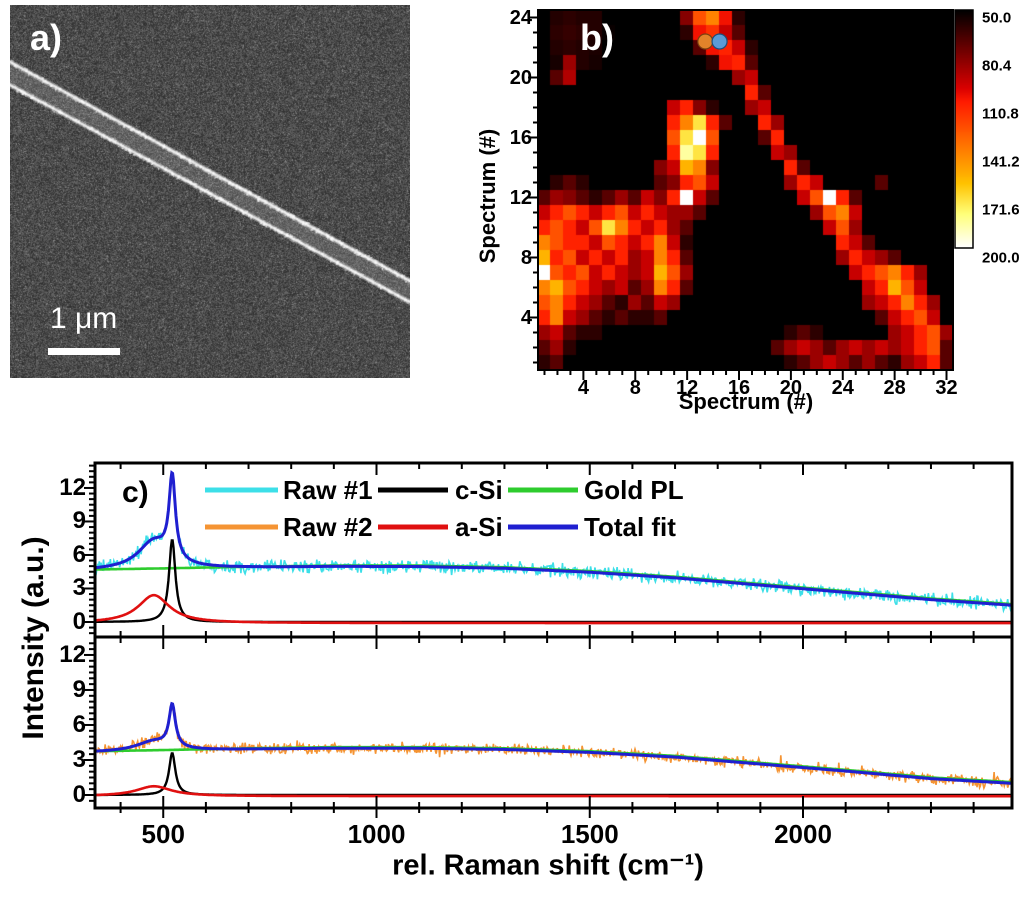  What do you see at coordinates (997, 66) in the screenshot?
I see `colorbar-tick-label: 80.4` at bounding box center [997, 66].